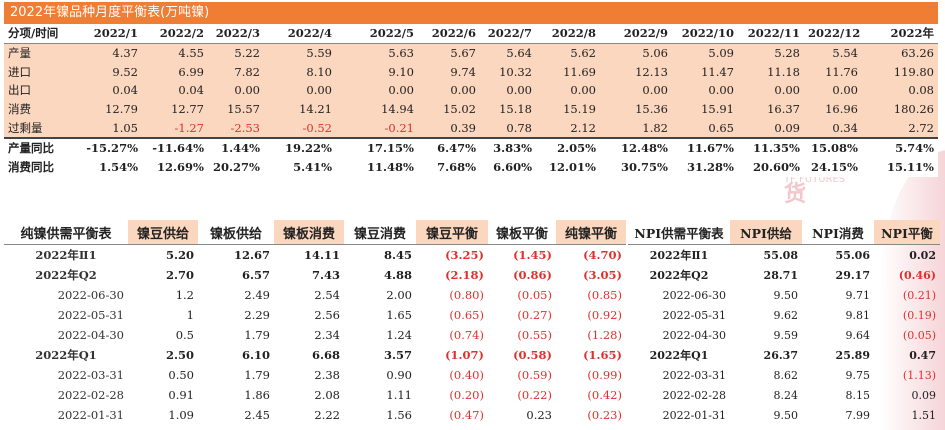 This screenshot has width=945, height=430. I want to click on table-cell: 4.55, so click(175, 53).